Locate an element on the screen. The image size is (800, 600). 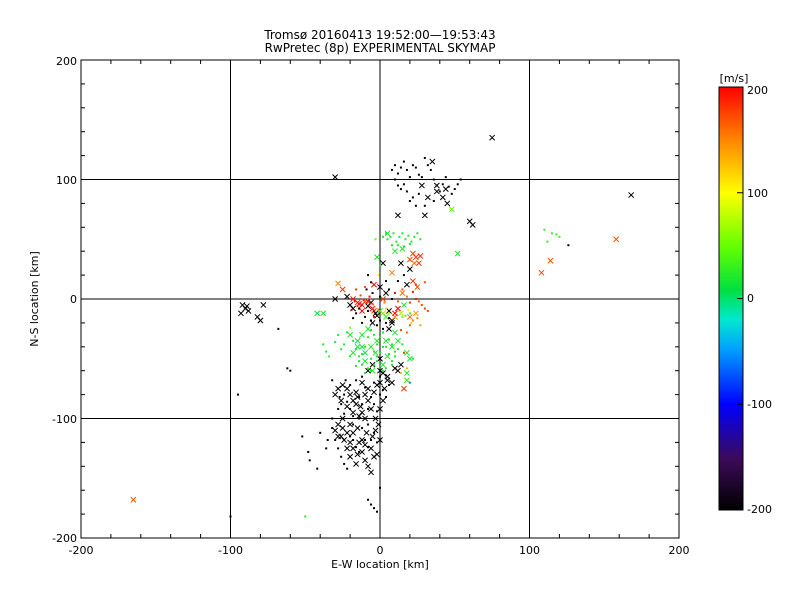
y-tick-label: -200 is located at coordinates (64, 538).